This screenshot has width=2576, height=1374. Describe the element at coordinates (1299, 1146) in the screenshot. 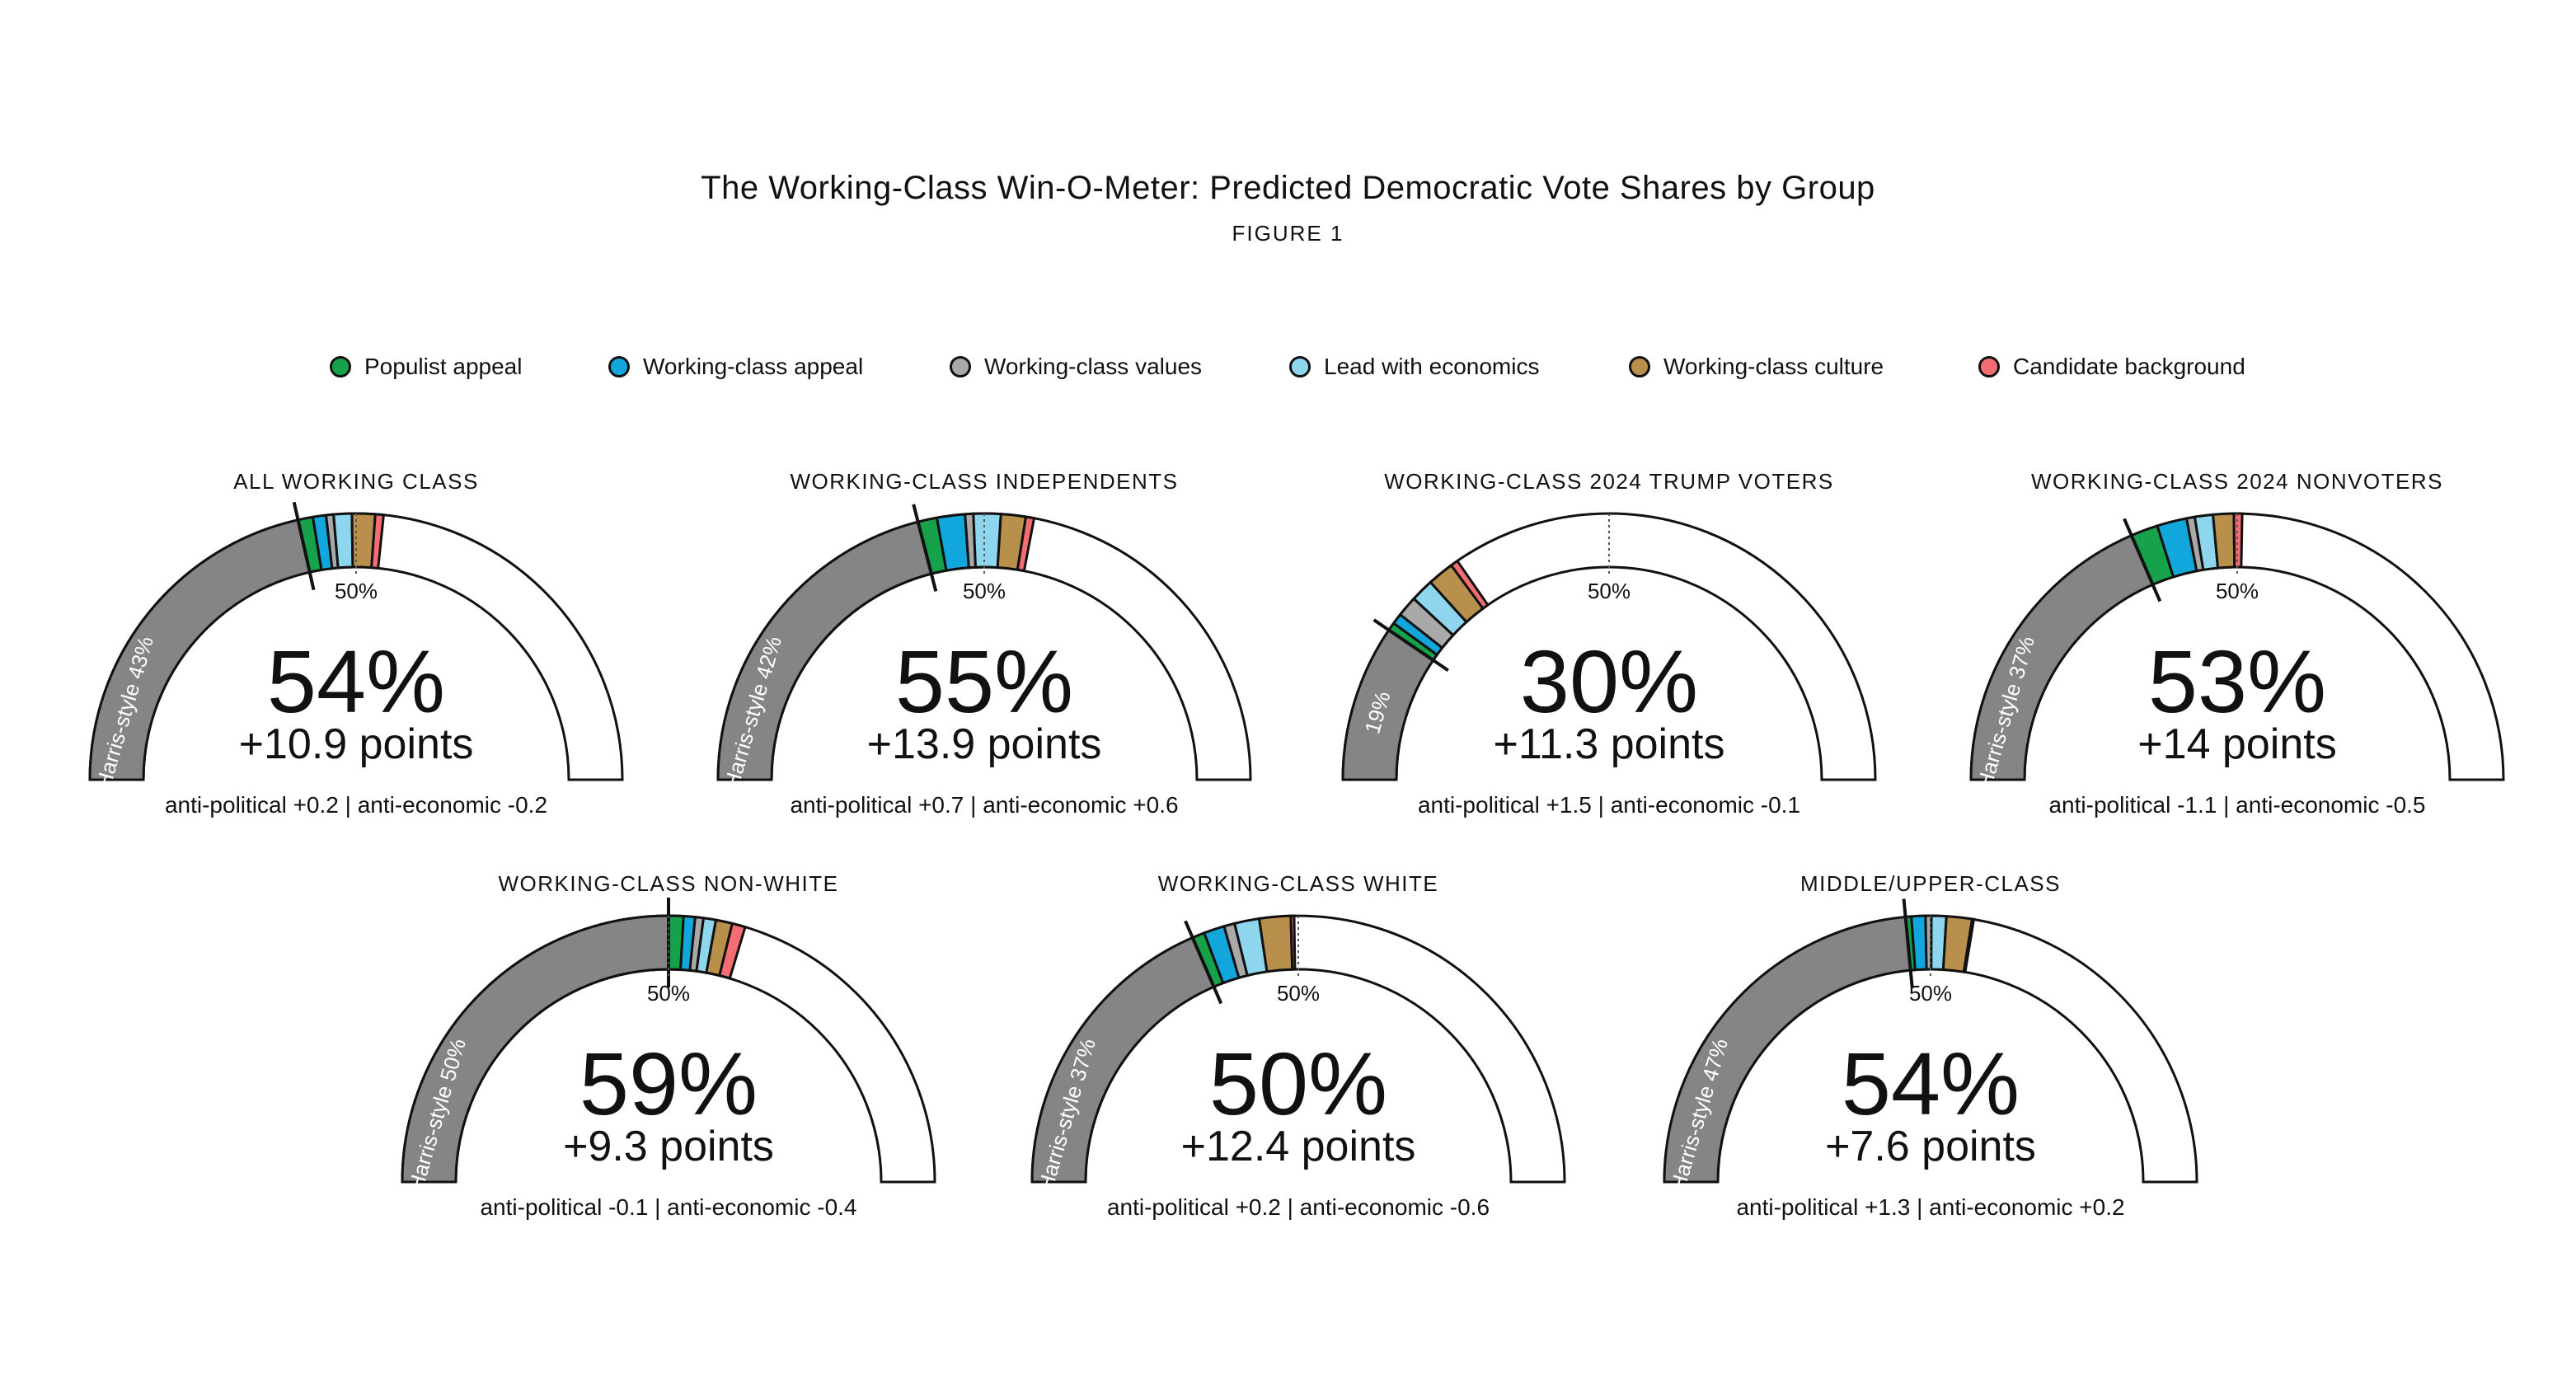

I see `points-gain: +12.4 points` at that location.